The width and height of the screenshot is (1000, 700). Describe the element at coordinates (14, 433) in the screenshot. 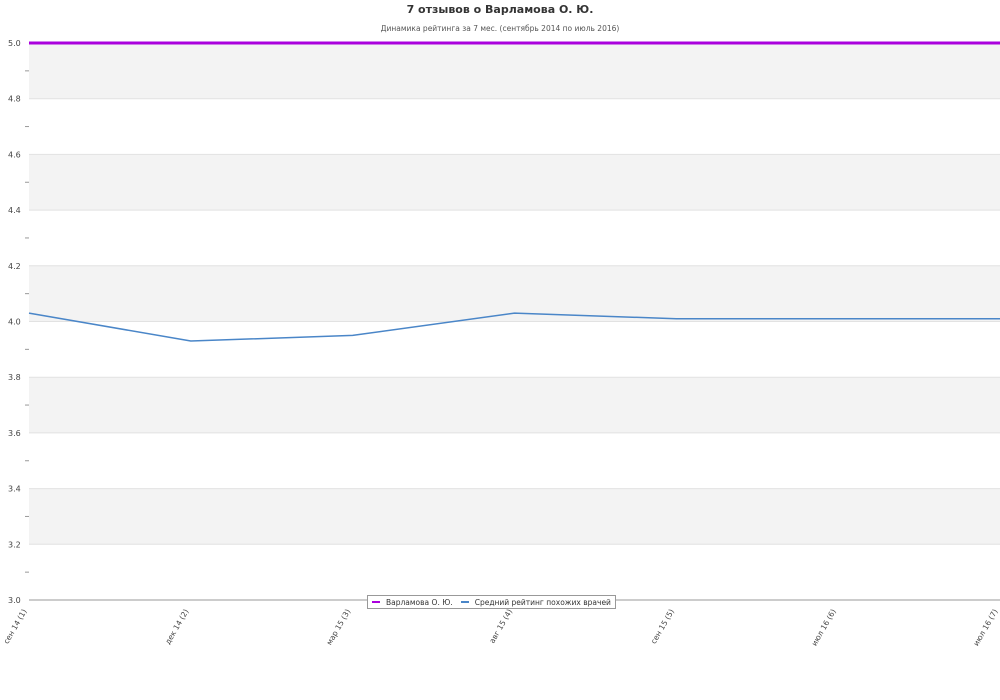

I see `y-tick-label: 3.6` at that location.